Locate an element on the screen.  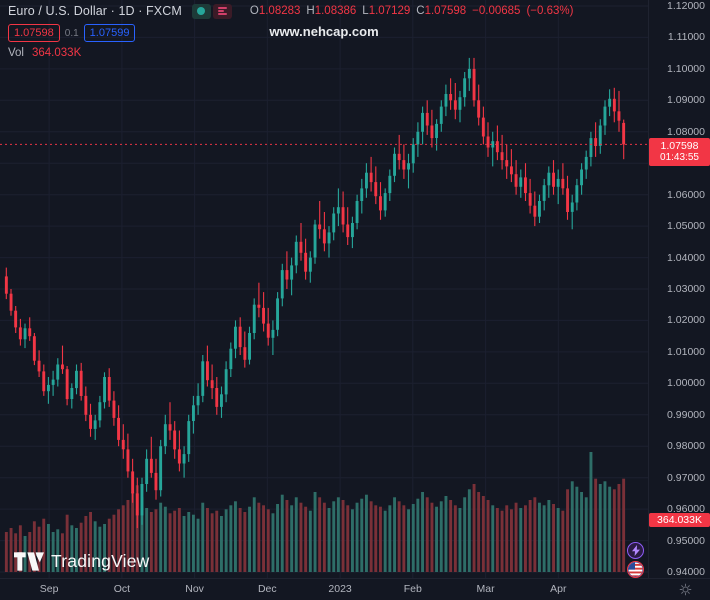
bid-price-box: 1.07598 is located at coordinates (34, 33).